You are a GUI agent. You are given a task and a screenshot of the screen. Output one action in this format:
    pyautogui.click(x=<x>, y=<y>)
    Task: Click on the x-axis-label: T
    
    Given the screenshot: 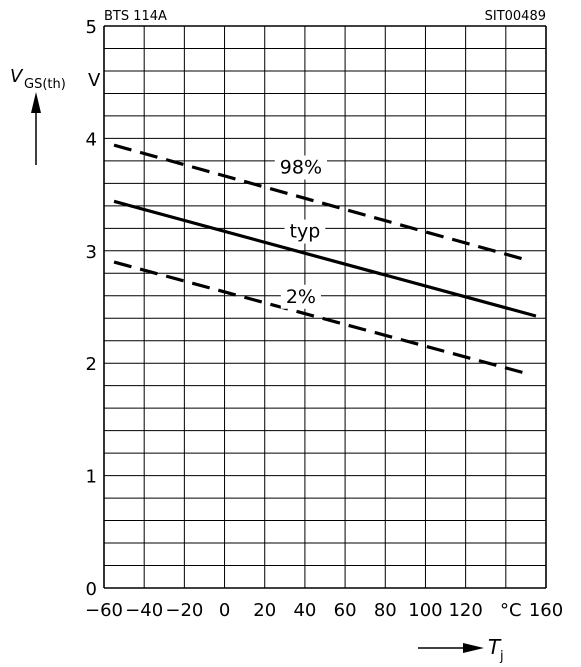 What is the action you would take?
    pyautogui.click(x=495, y=647)
    